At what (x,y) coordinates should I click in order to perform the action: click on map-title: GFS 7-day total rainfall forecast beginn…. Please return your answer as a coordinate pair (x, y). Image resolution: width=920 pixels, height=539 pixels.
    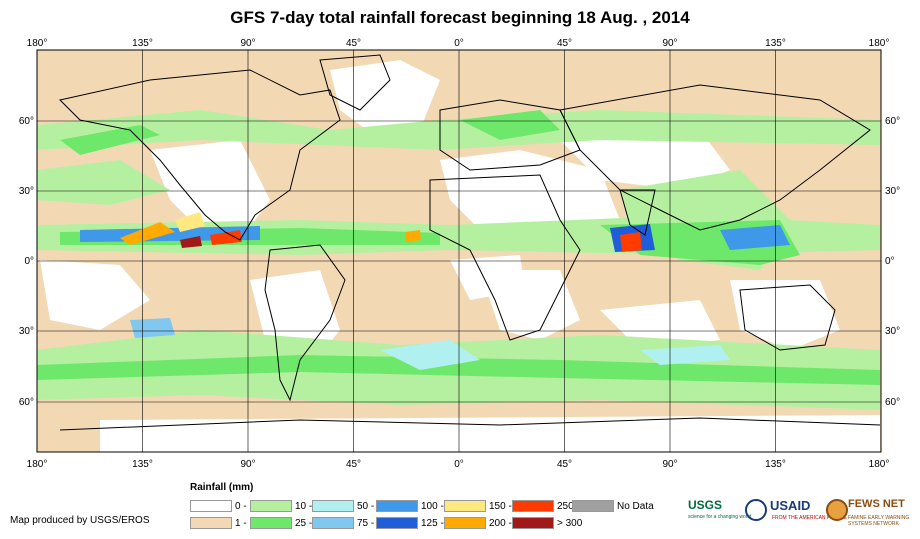
    Looking at the image, I should click on (460, 17).